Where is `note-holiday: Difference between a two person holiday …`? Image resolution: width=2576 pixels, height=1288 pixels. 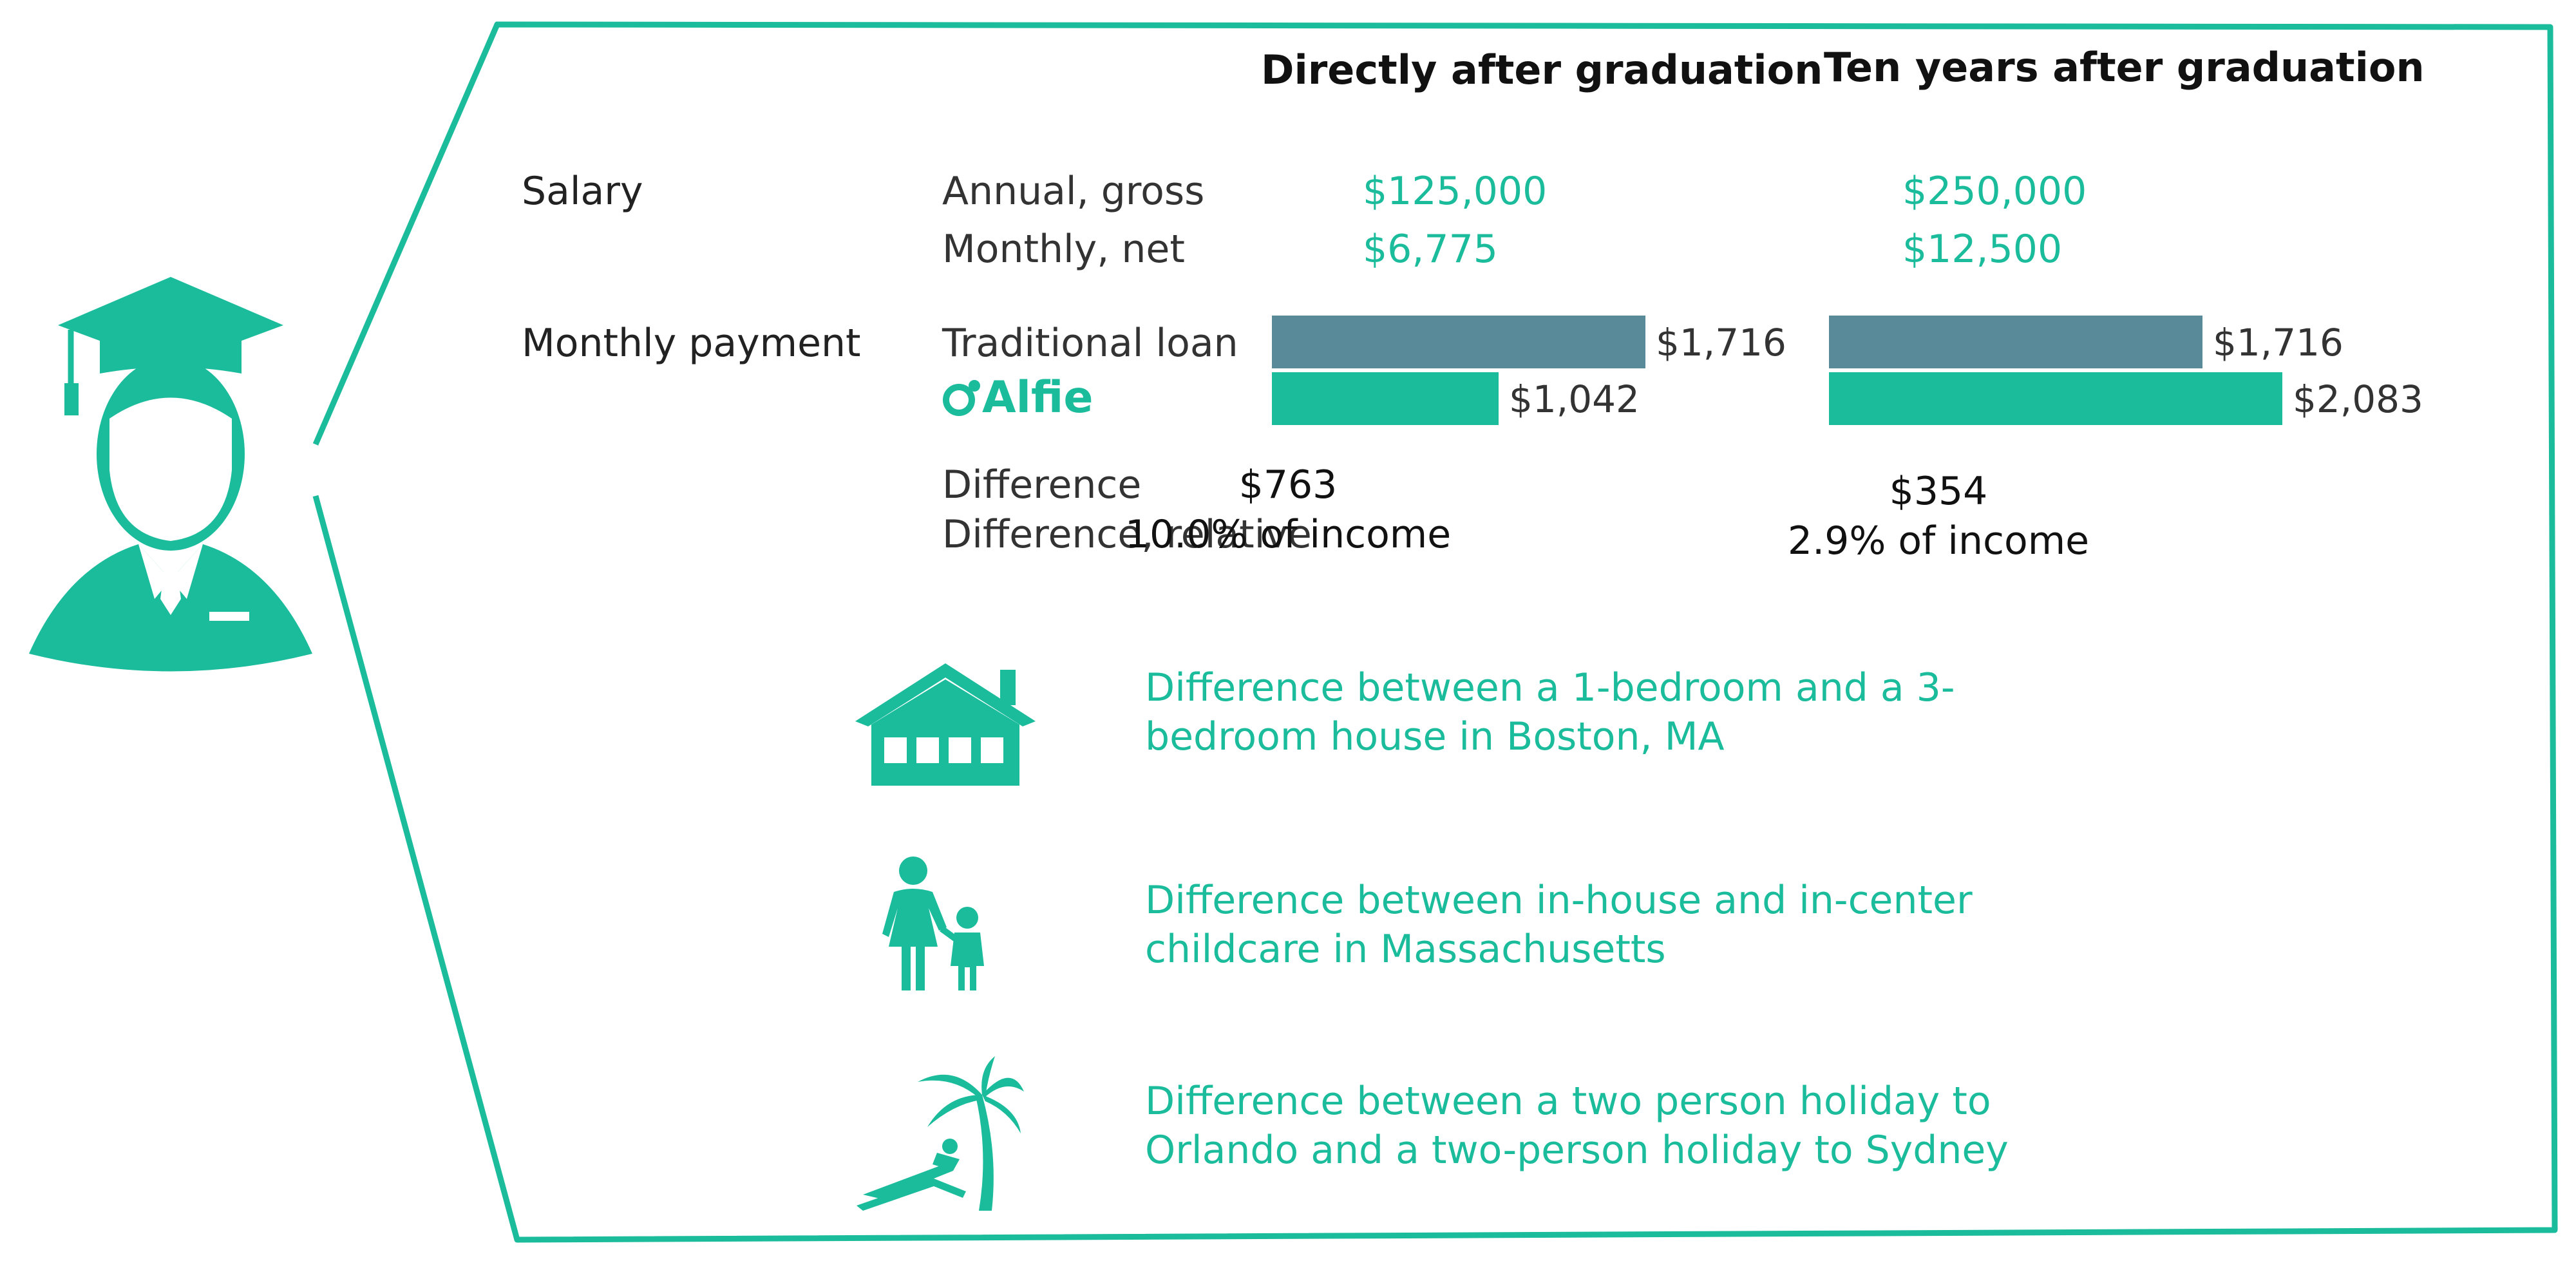 note-holiday: Difference between a two person holiday … is located at coordinates (1577, 1126).